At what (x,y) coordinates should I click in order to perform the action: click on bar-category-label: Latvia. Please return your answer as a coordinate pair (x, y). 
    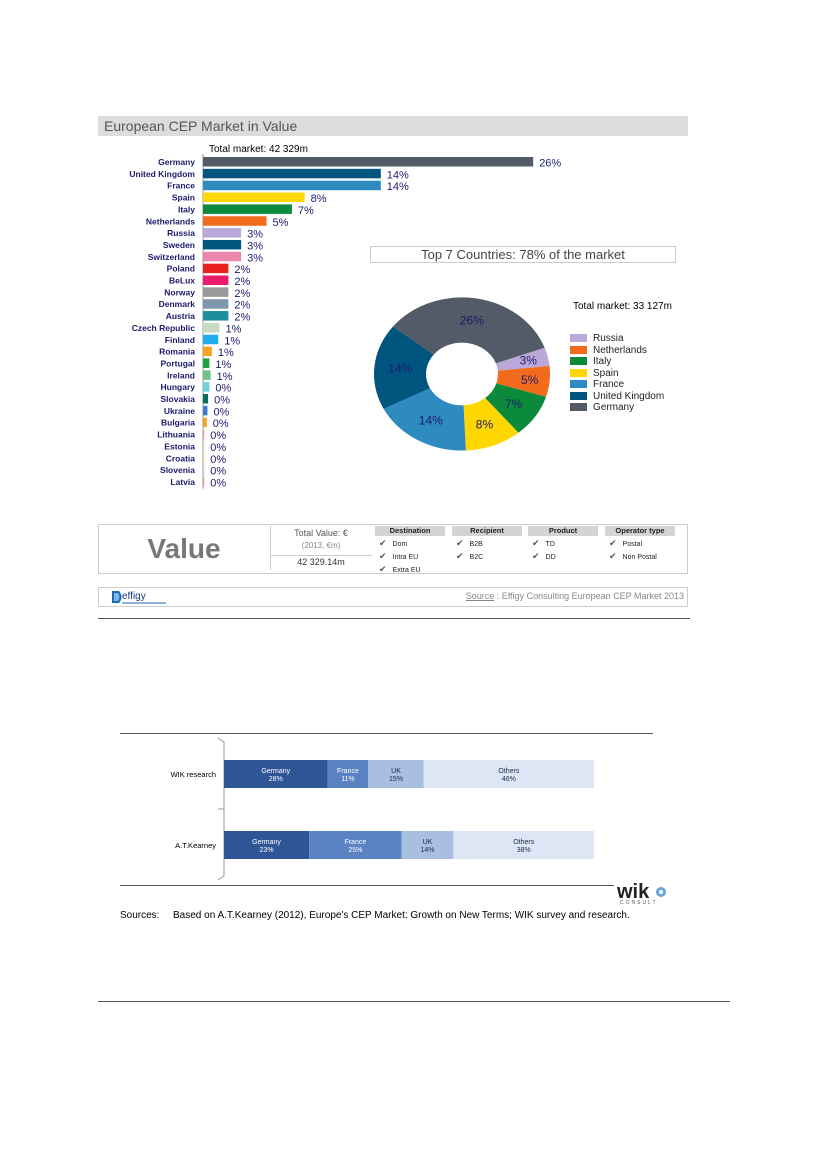
    Looking at the image, I should click on (182, 482).